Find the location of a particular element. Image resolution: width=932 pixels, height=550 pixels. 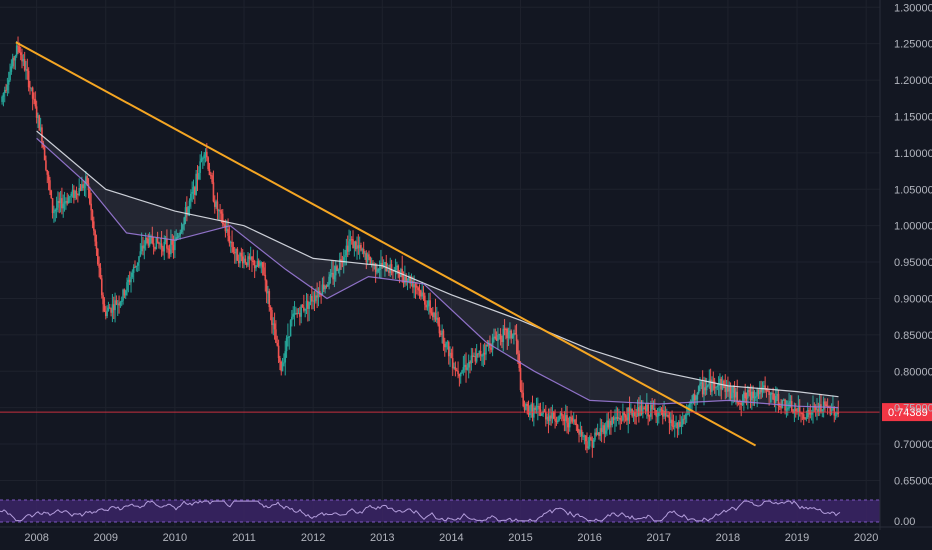

current-price-layer: 0.74389 is located at coordinates (466, 412).